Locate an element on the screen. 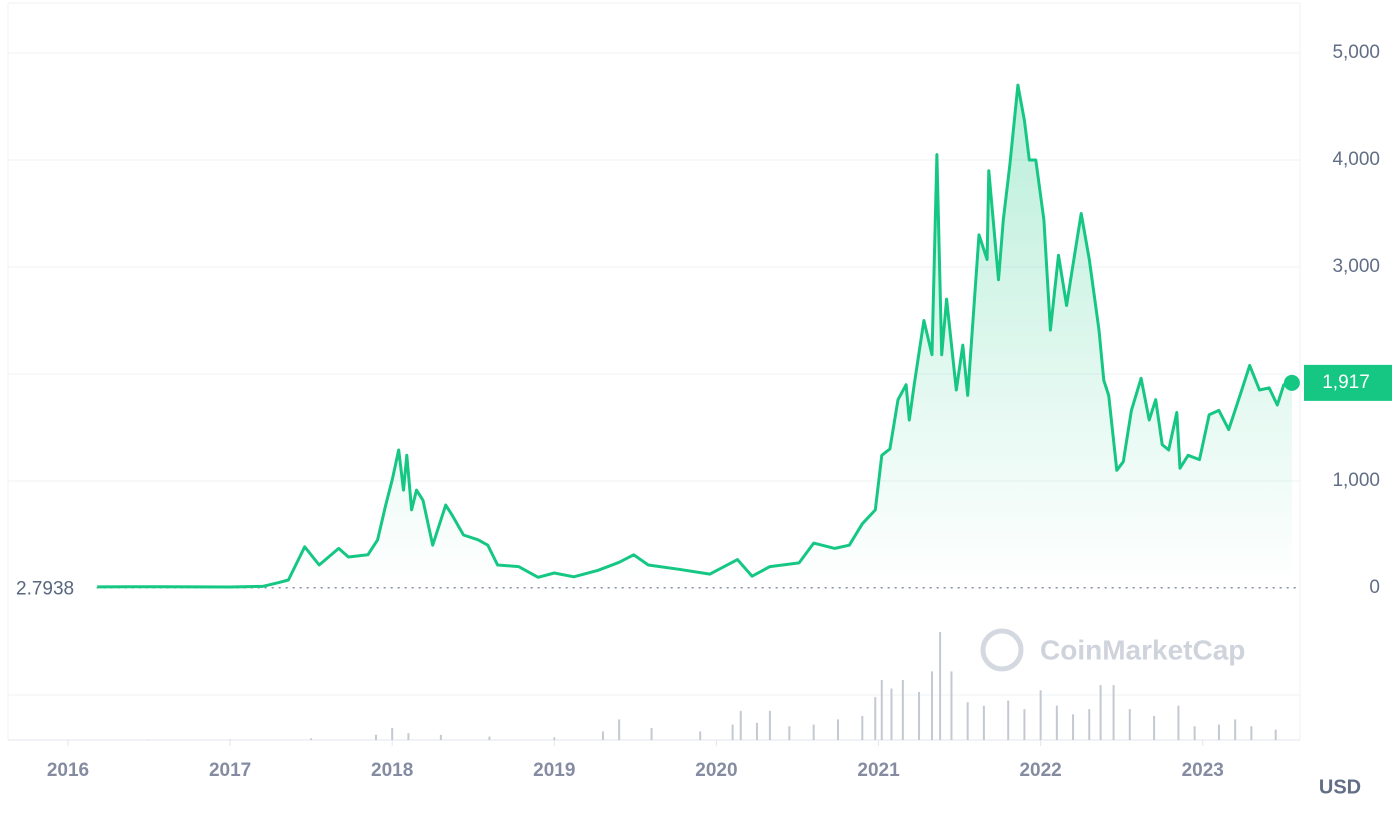  watermark-logo is located at coordinates (1002, 650).